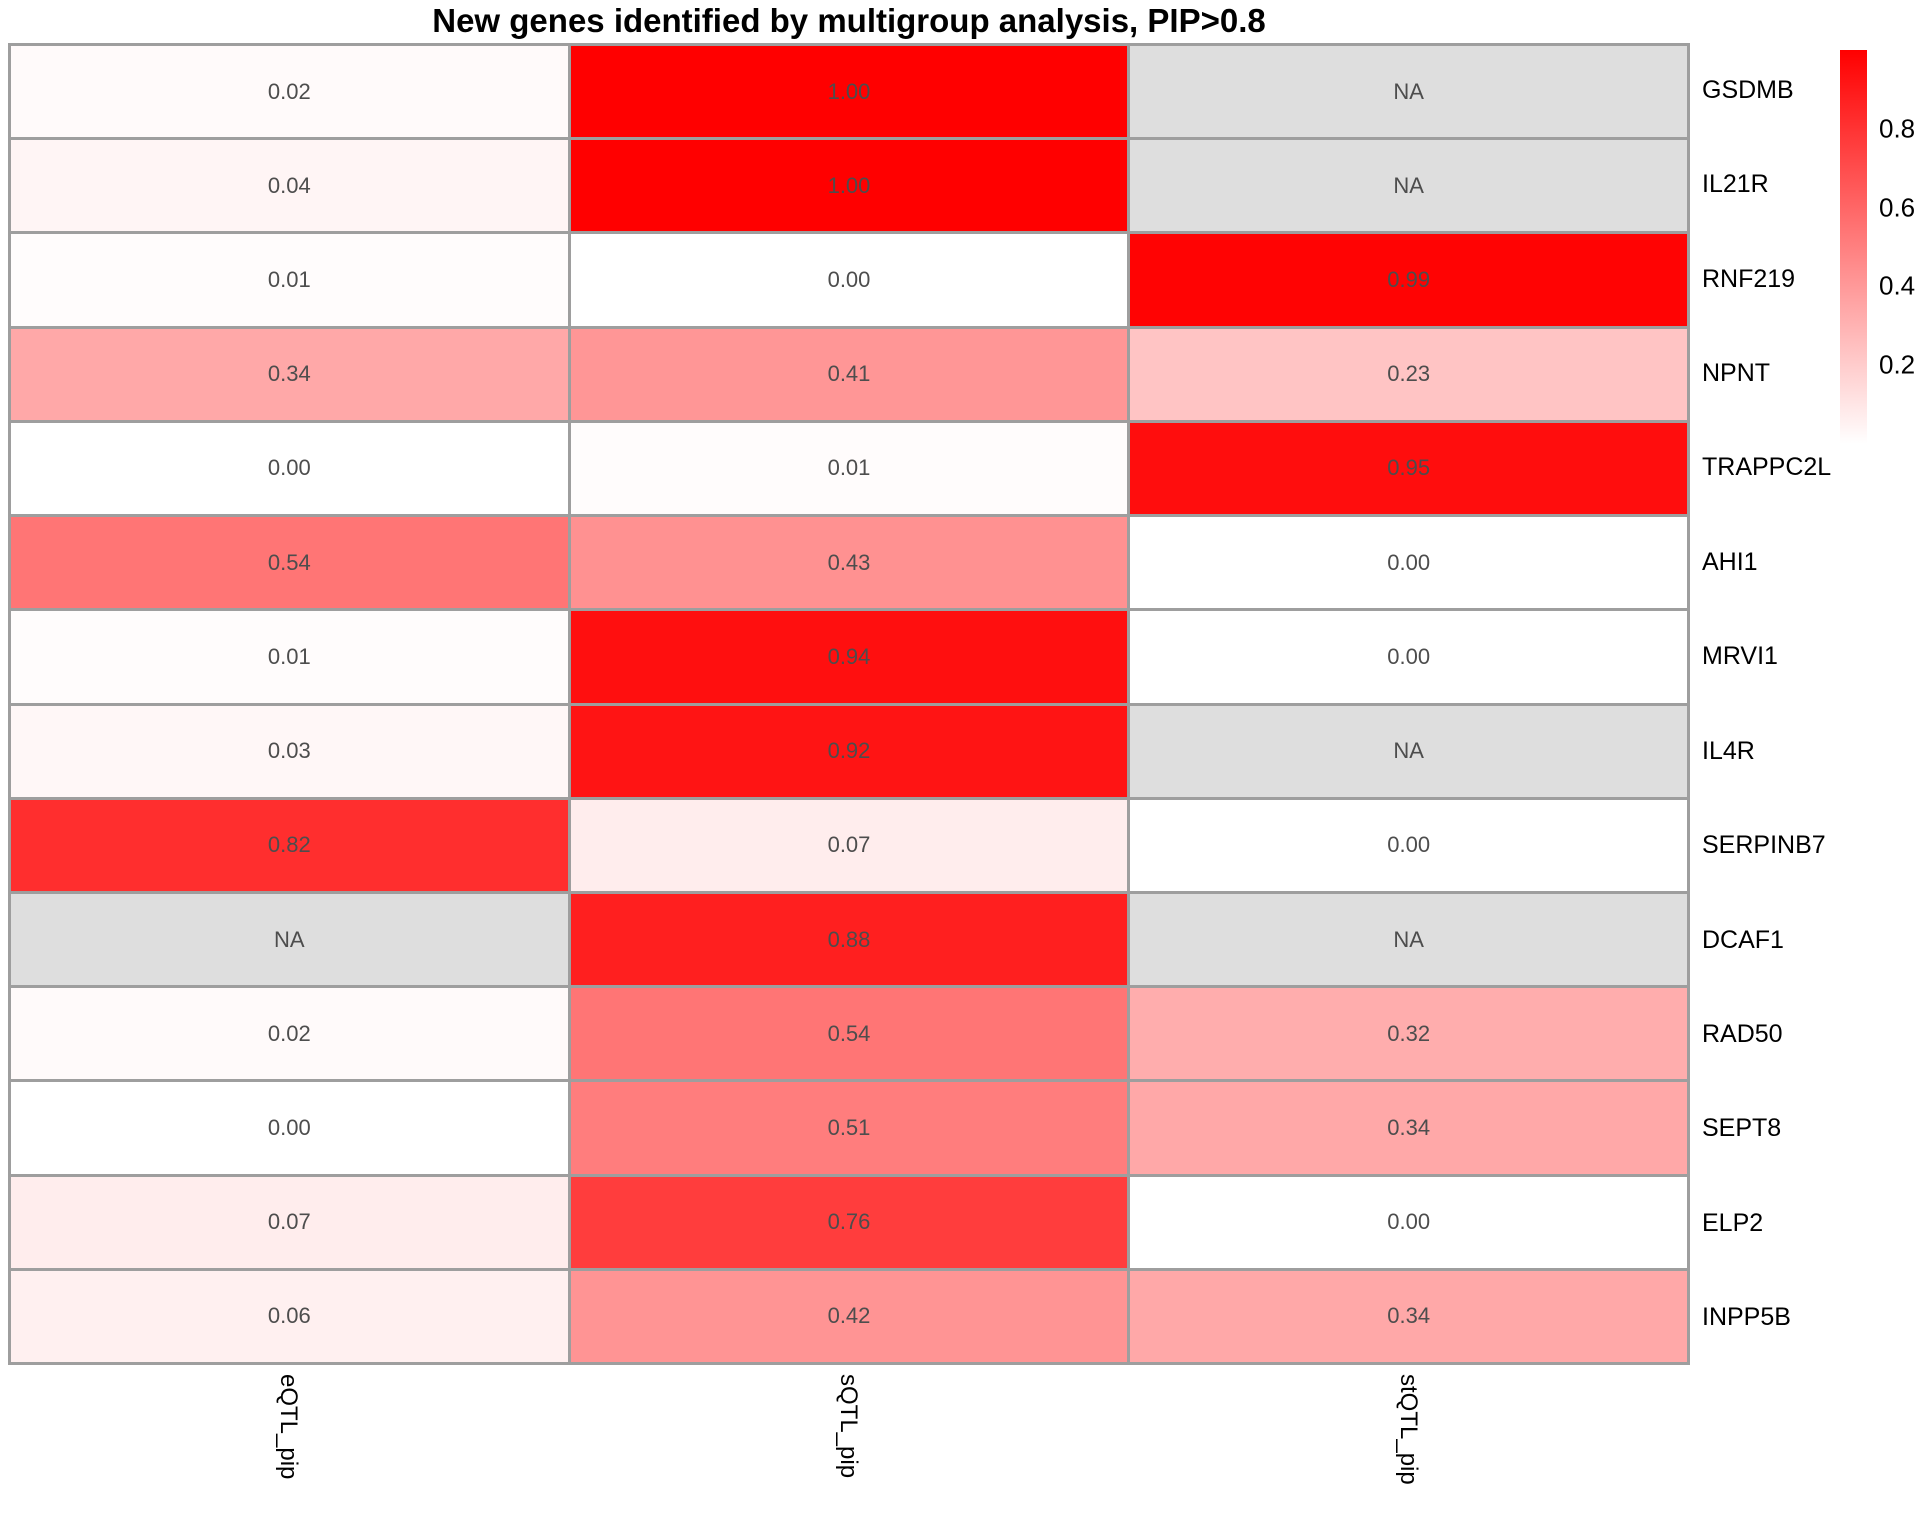  What do you see at coordinates (849, 1128) in the screenshot?
I see `heatmap-cell: 0.51` at bounding box center [849, 1128].